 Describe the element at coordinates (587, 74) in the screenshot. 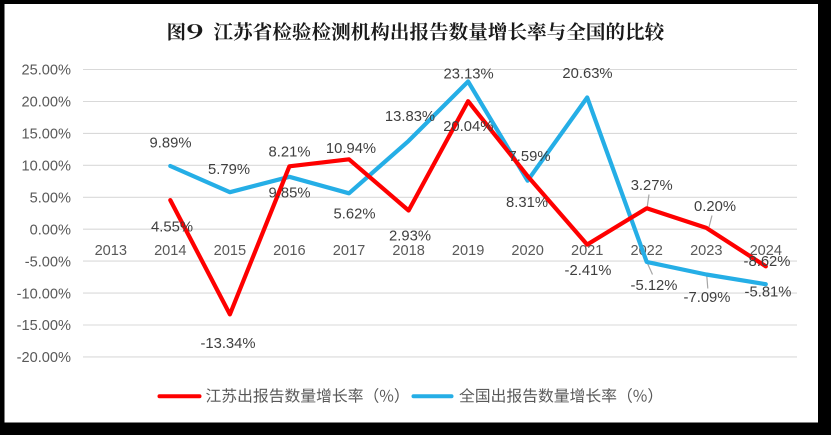

I see `svg-text: 20.63%` at that location.